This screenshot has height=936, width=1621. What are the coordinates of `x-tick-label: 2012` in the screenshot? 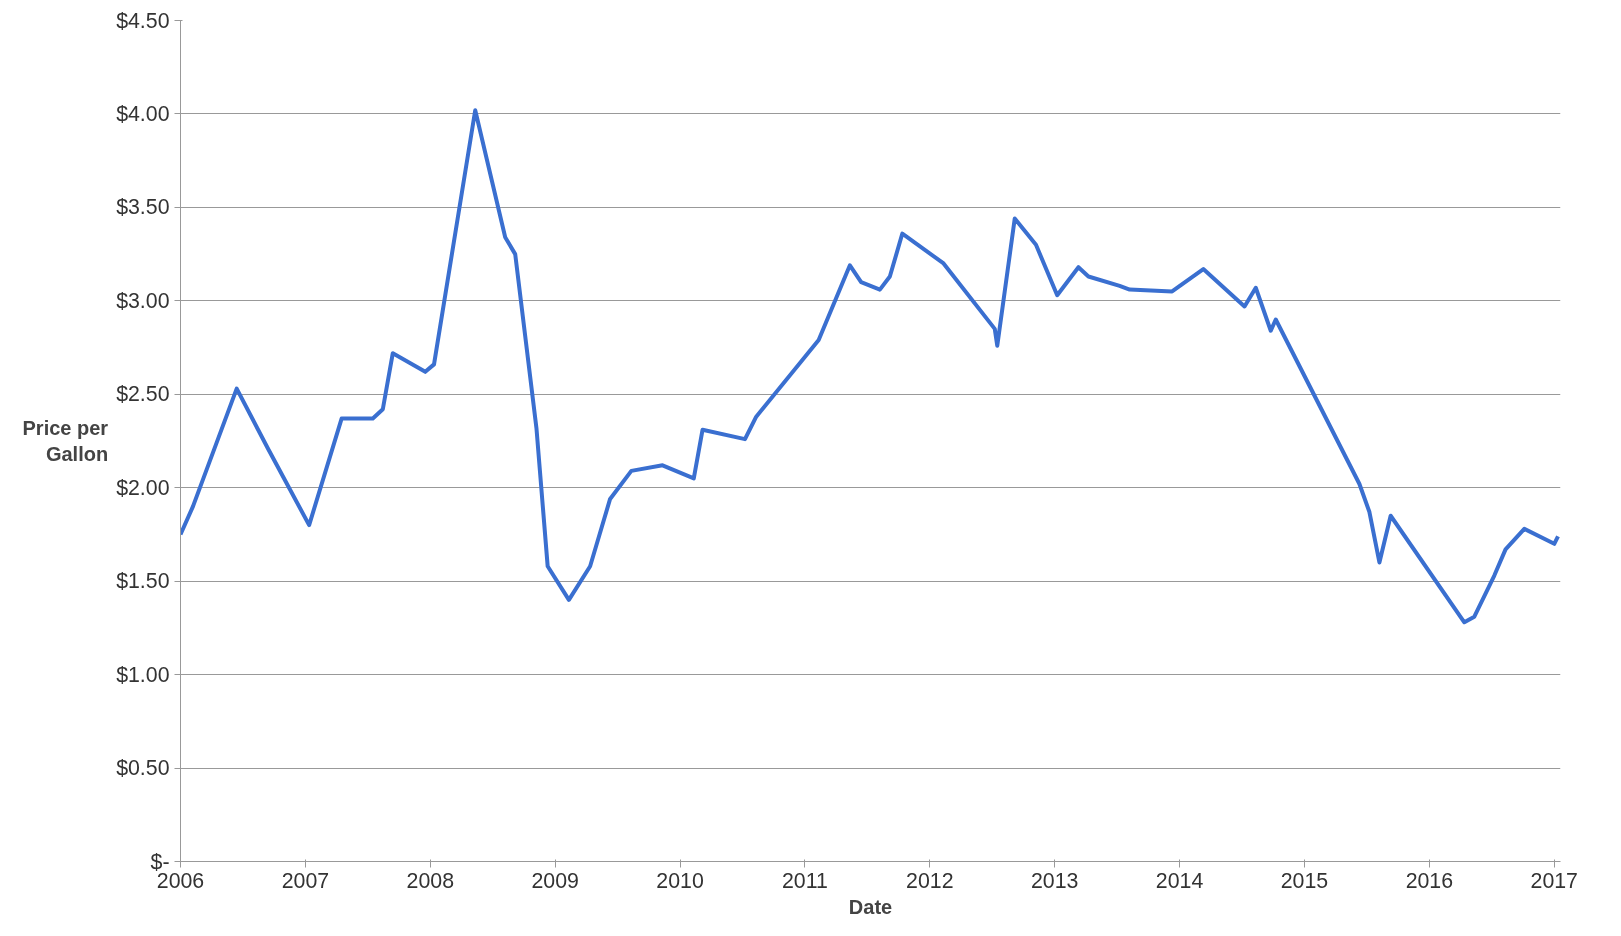 It's located at (930, 880).